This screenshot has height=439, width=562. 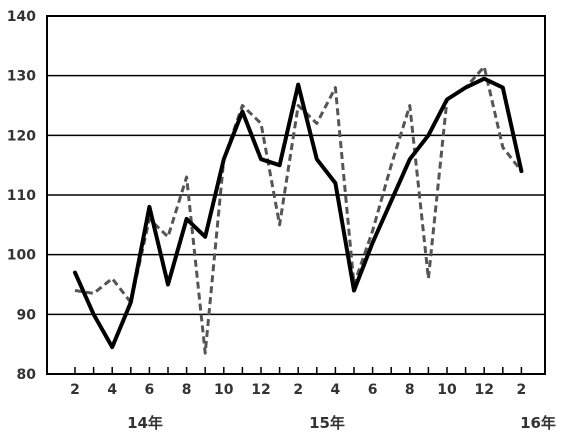 I want to click on year-label: 14年, so click(x=145, y=423).